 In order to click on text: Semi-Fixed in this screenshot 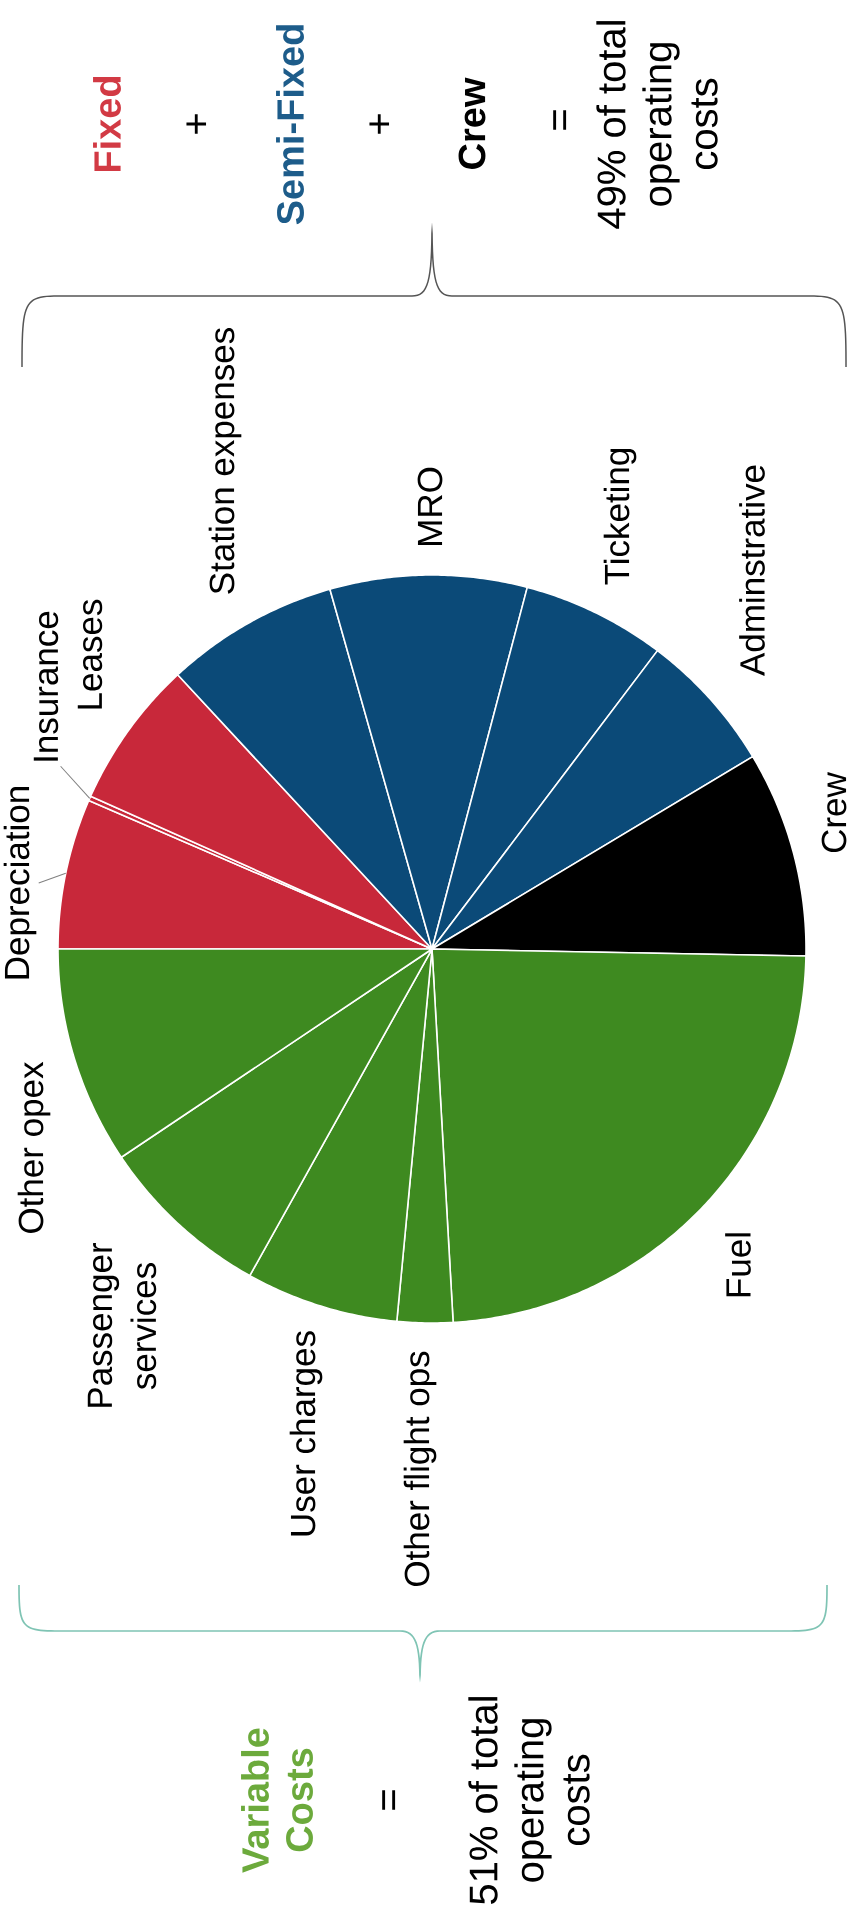, I will do `click(290, 125)`.